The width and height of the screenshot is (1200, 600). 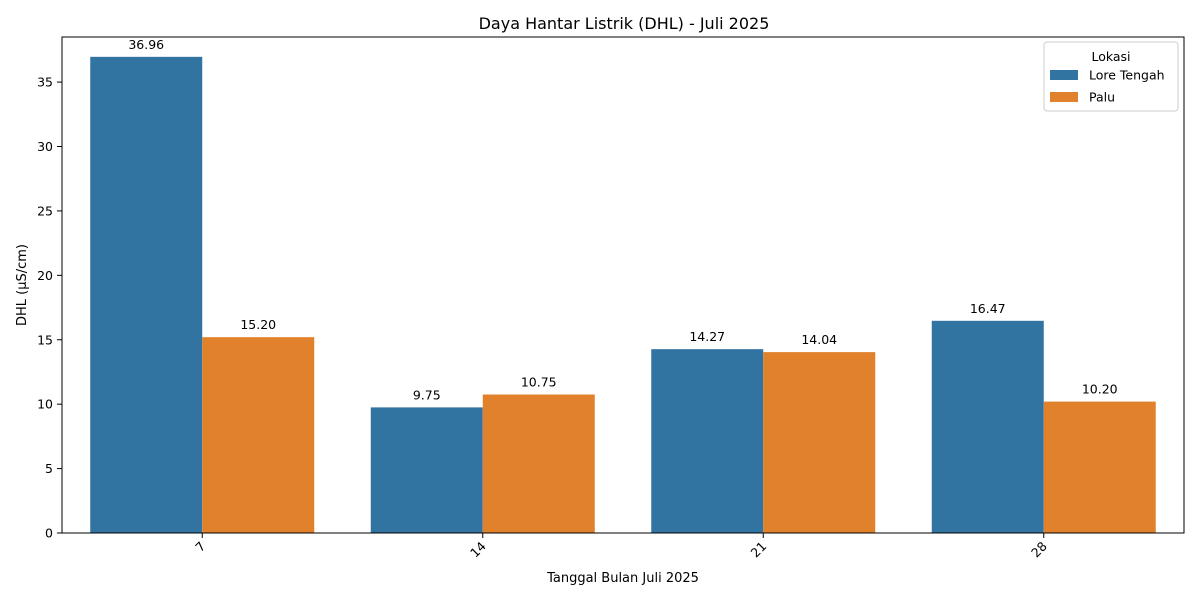 What do you see at coordinates (45, 404) in the screenshot?
I see `y-tick-label: 10` at bounding box center [45, 404].